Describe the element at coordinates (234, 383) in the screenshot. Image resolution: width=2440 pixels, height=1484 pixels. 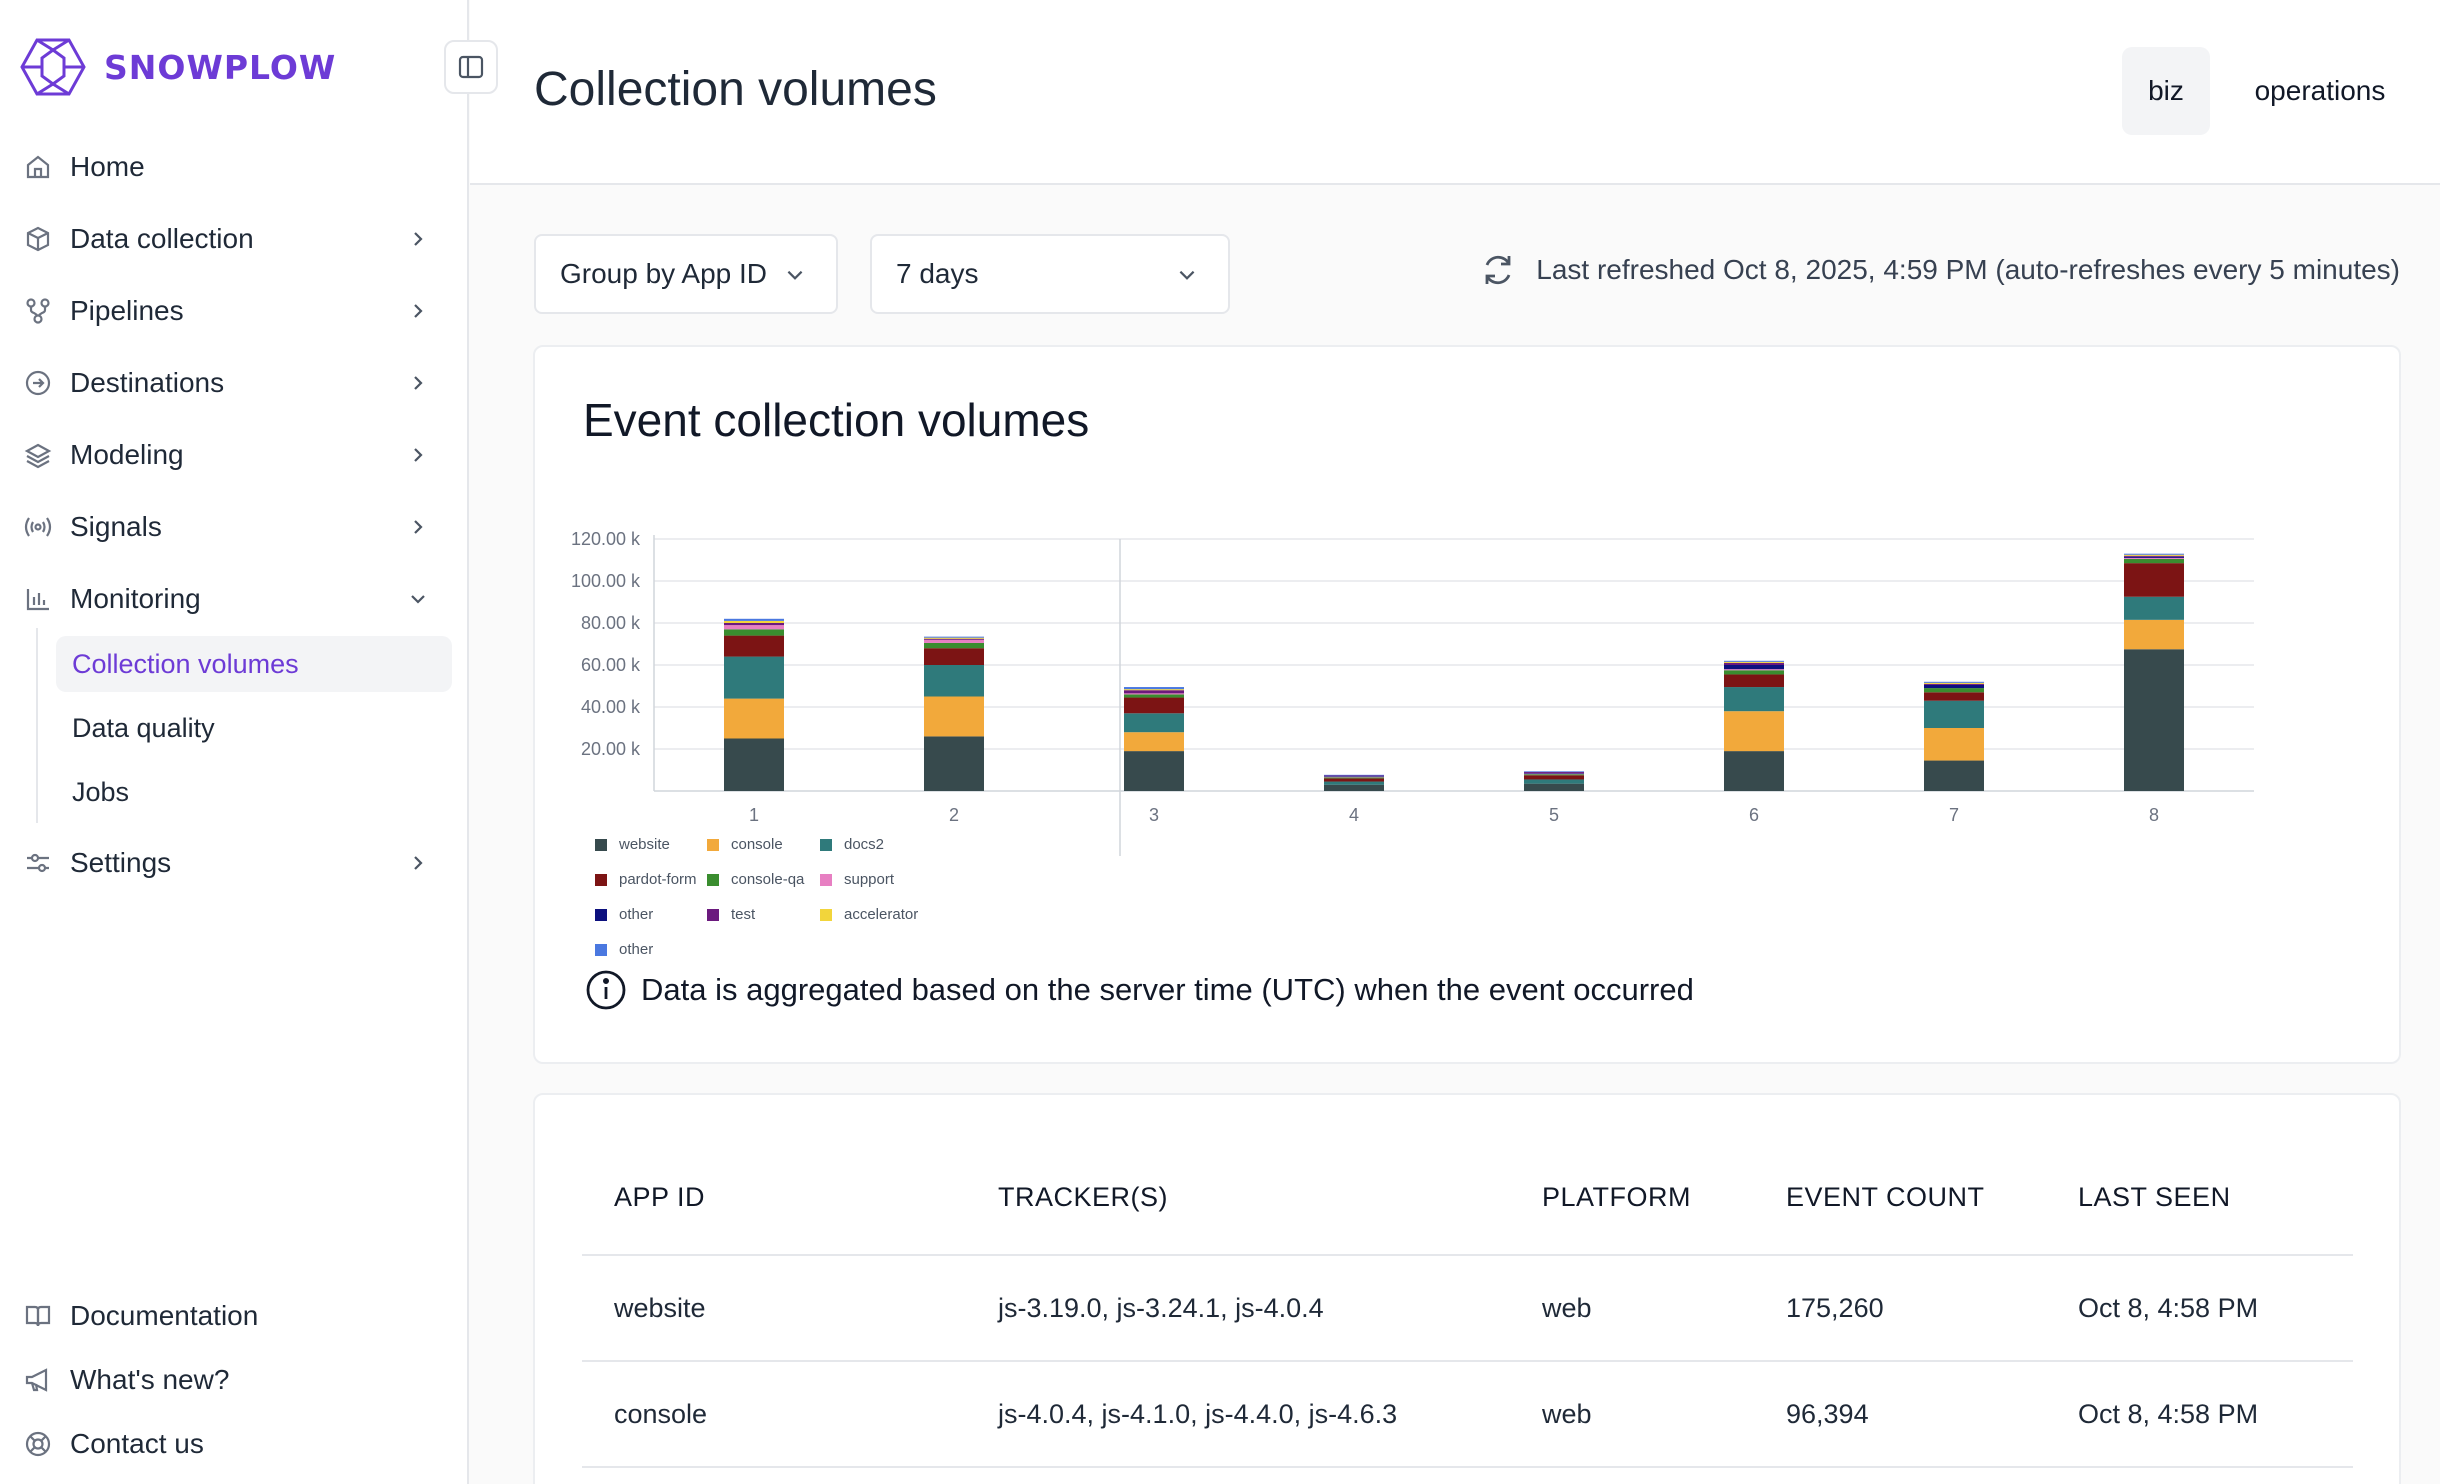
I see `sidebar-item-destinations: Destinations` at that location.